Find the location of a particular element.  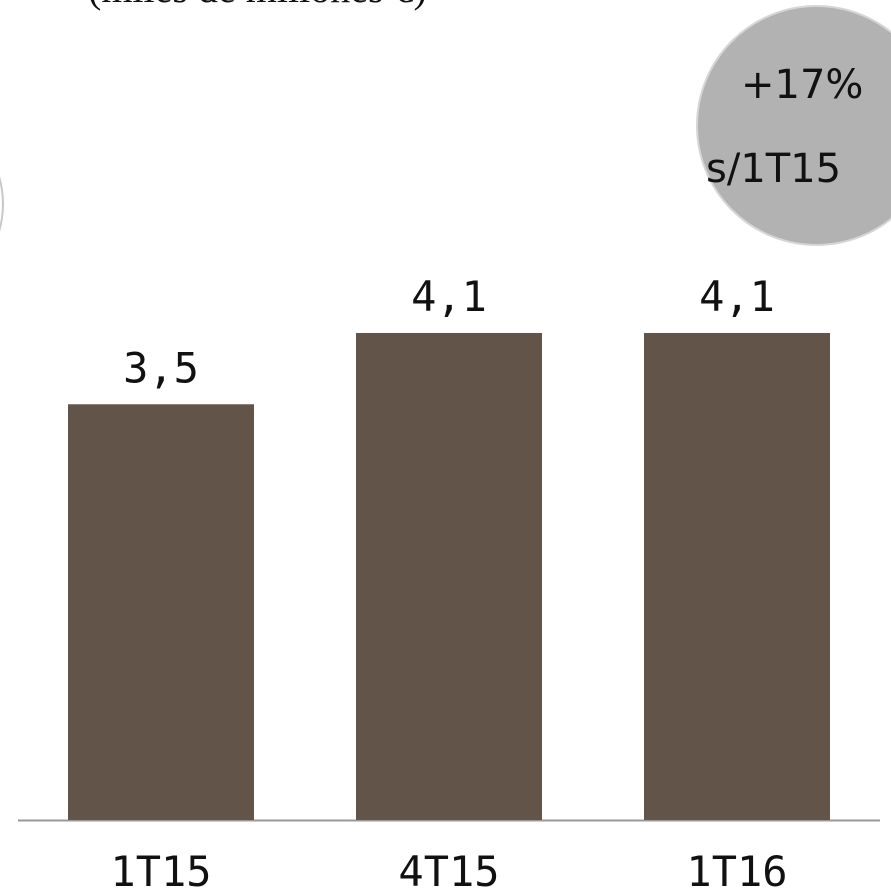

bar-4t15 is located at coordinates (449, 576).